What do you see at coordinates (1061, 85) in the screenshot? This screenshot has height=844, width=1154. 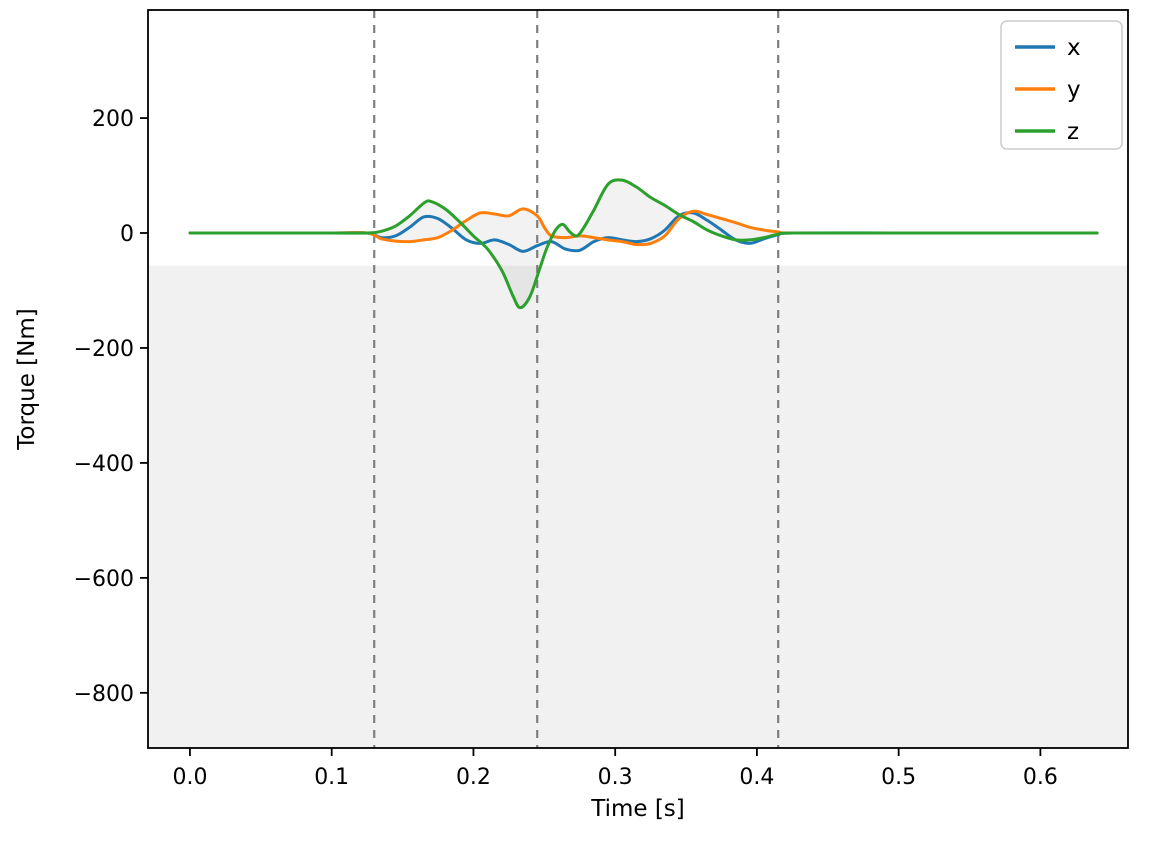 I see `legend-box` at bounding box center [1061, 85].